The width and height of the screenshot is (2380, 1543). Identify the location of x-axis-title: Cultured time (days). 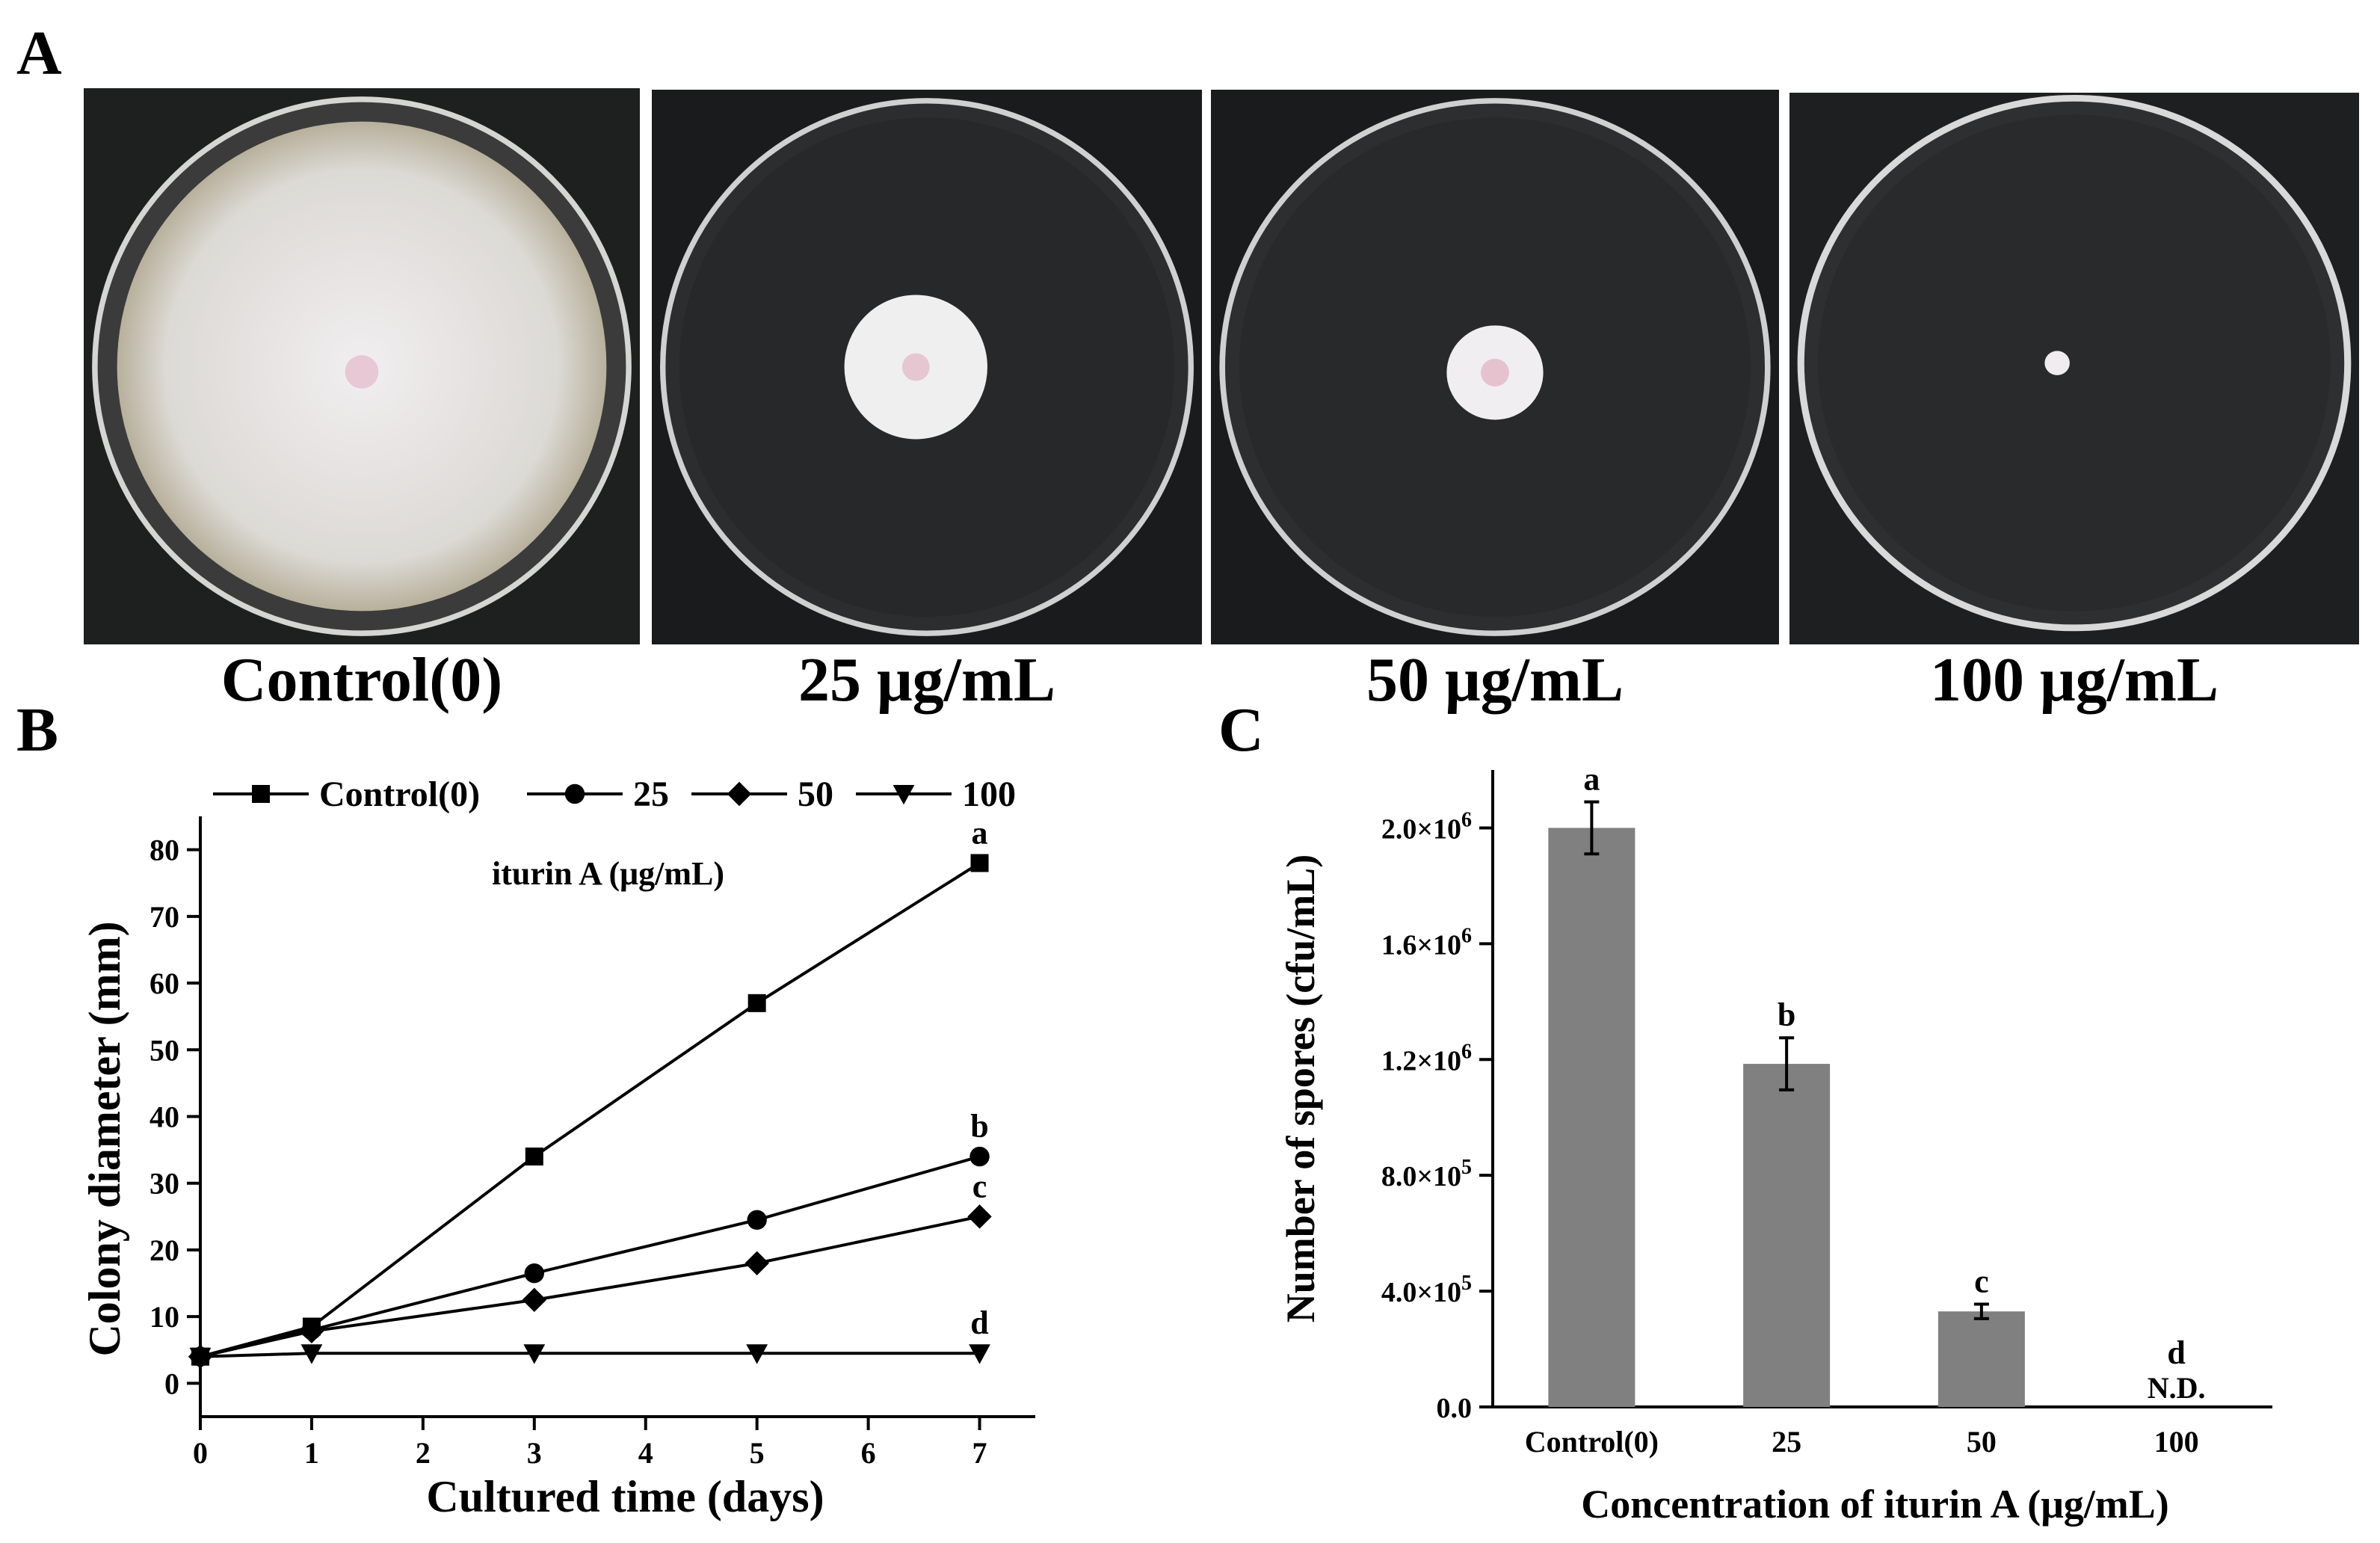
(625, 1496).